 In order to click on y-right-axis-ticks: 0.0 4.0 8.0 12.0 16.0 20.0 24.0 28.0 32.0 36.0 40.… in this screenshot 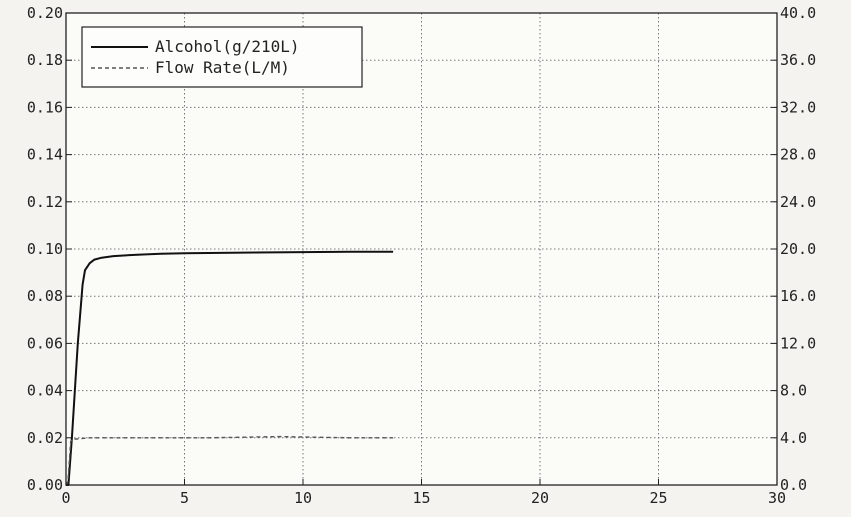, I will do `click(793, 249)`.